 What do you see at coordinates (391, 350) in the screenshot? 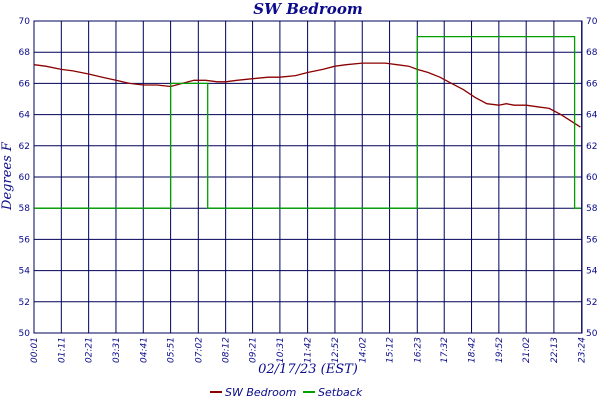
I see `x-tick-label: 15:12` at bounding box center [391, 350].